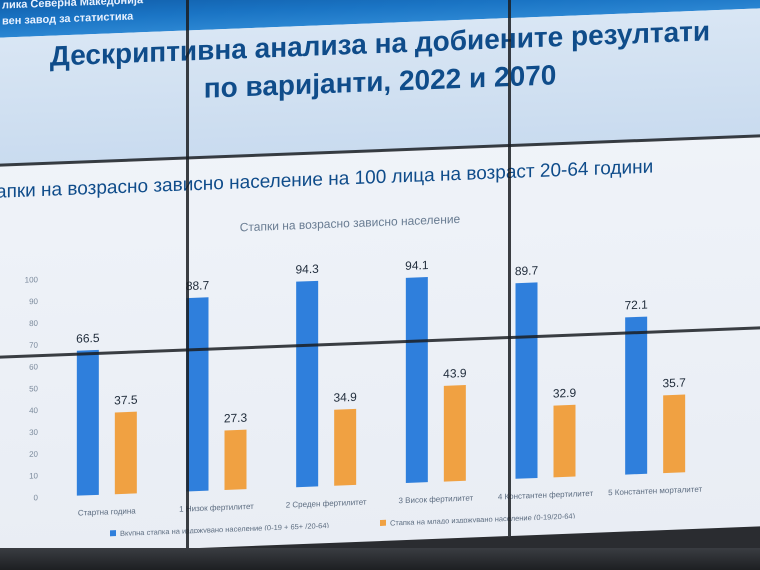  Describe the element at coordinates (33, 432) in the screenshot. I see `y-tick-label: 30` at that location.